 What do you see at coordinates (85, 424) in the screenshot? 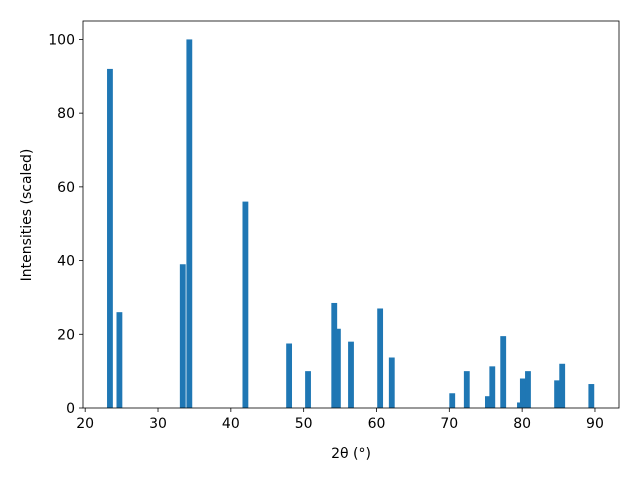
I see `x-tick-label: 20` at bounding box center [85, 424].